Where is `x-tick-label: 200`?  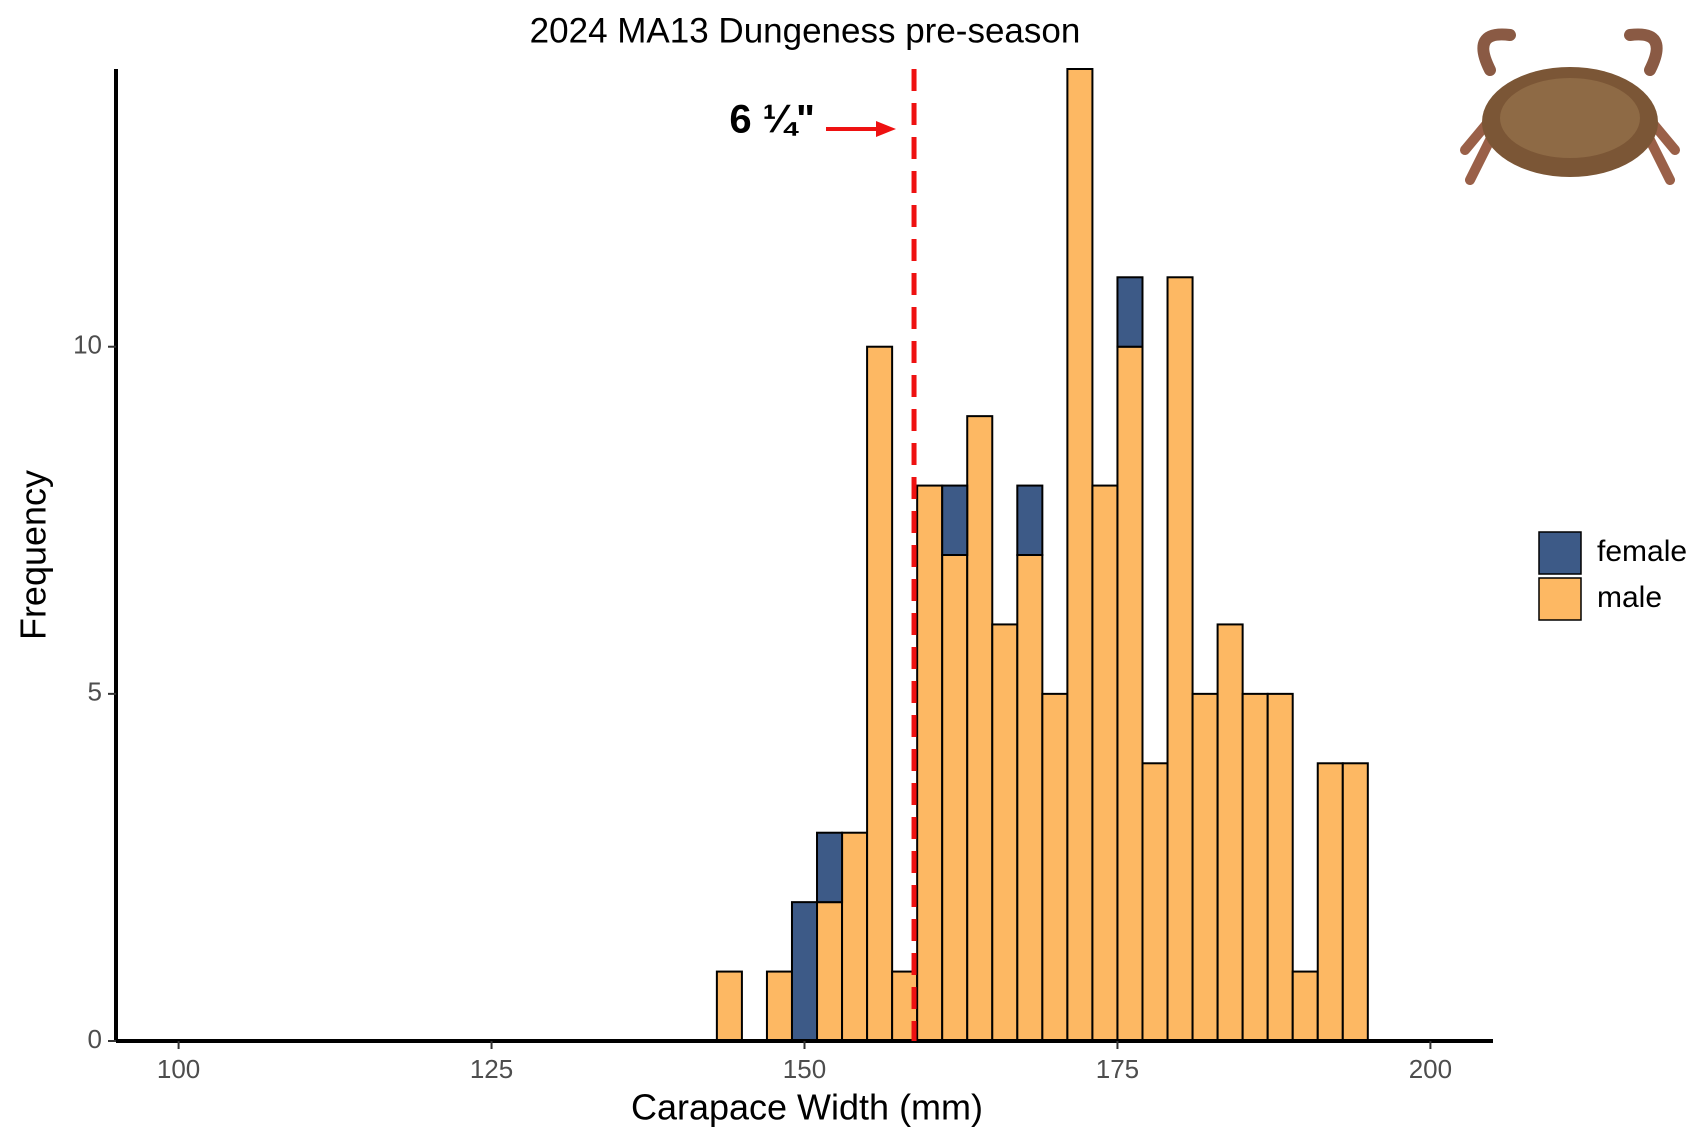 x-tick-label: 200 is located at coordinates (1430, 1069).